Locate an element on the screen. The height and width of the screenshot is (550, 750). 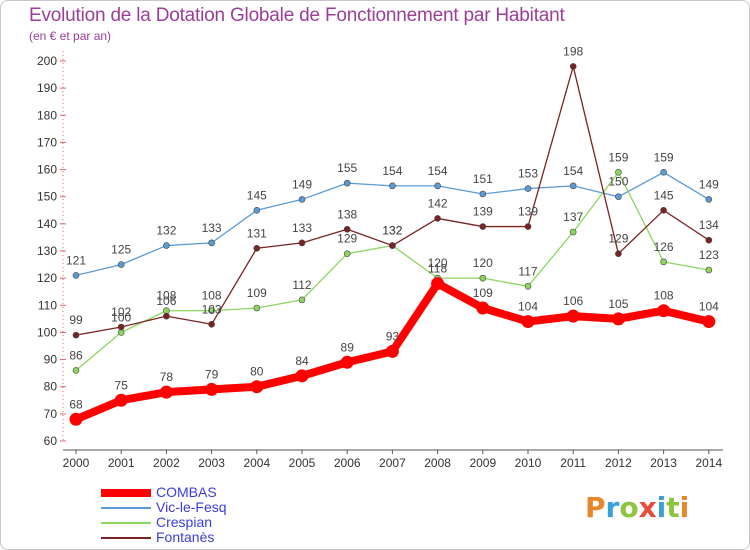
y-tick-label: 120 is located at coordinates (47, 278).